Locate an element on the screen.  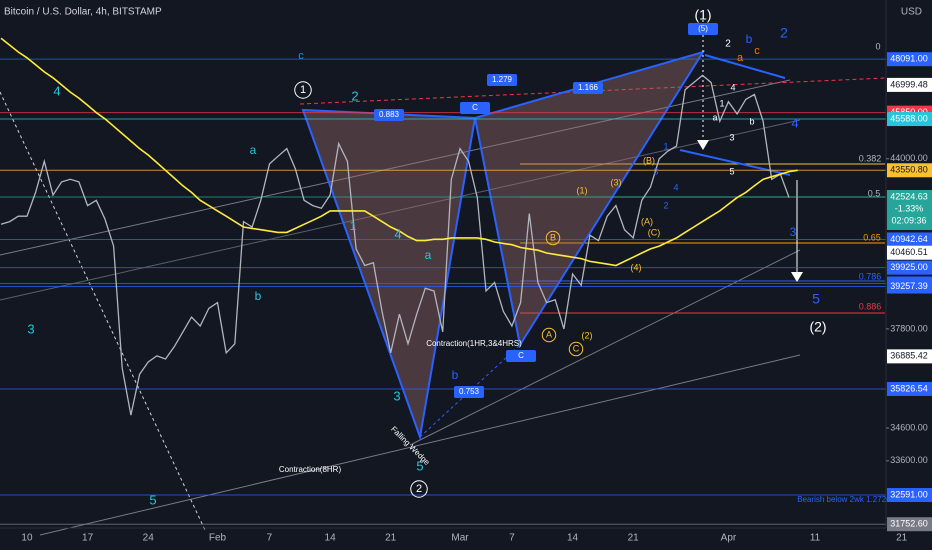
x-tick-label: Feb is located at coordinates (218, 538).